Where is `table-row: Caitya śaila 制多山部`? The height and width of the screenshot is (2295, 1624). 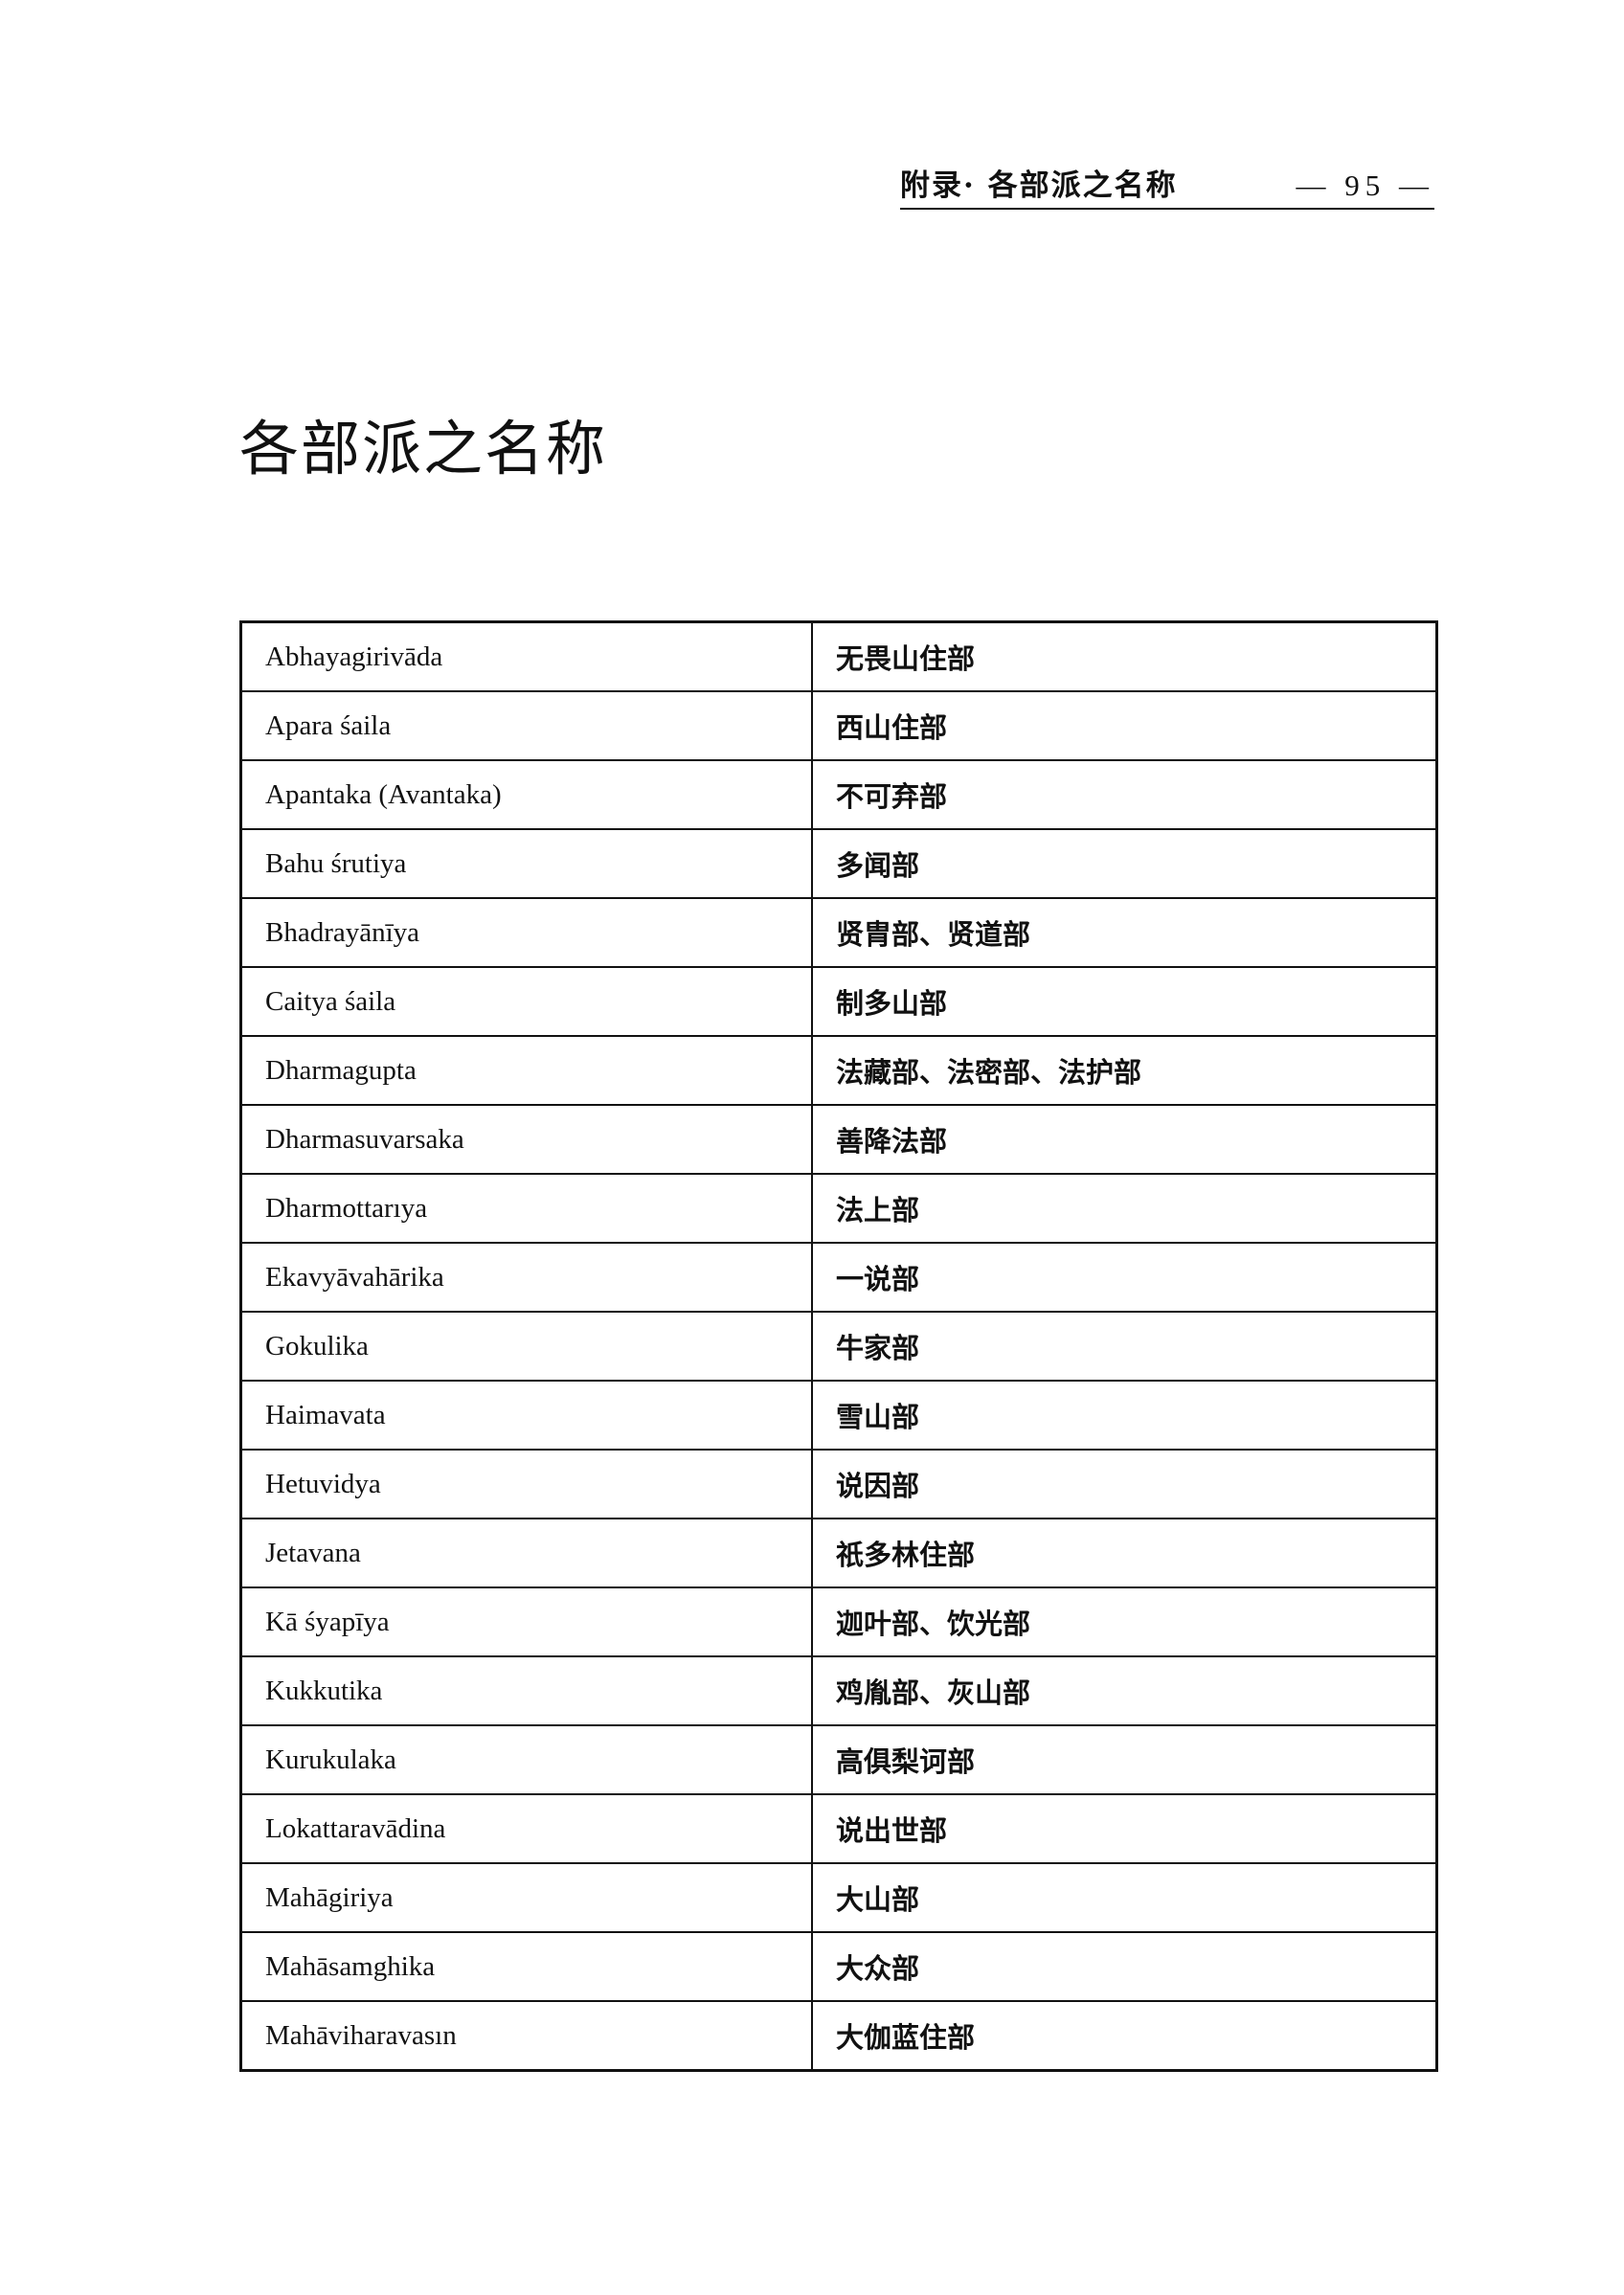 table-row: Caitya śaila 制多山部 is located at coordinates (838, 1002).